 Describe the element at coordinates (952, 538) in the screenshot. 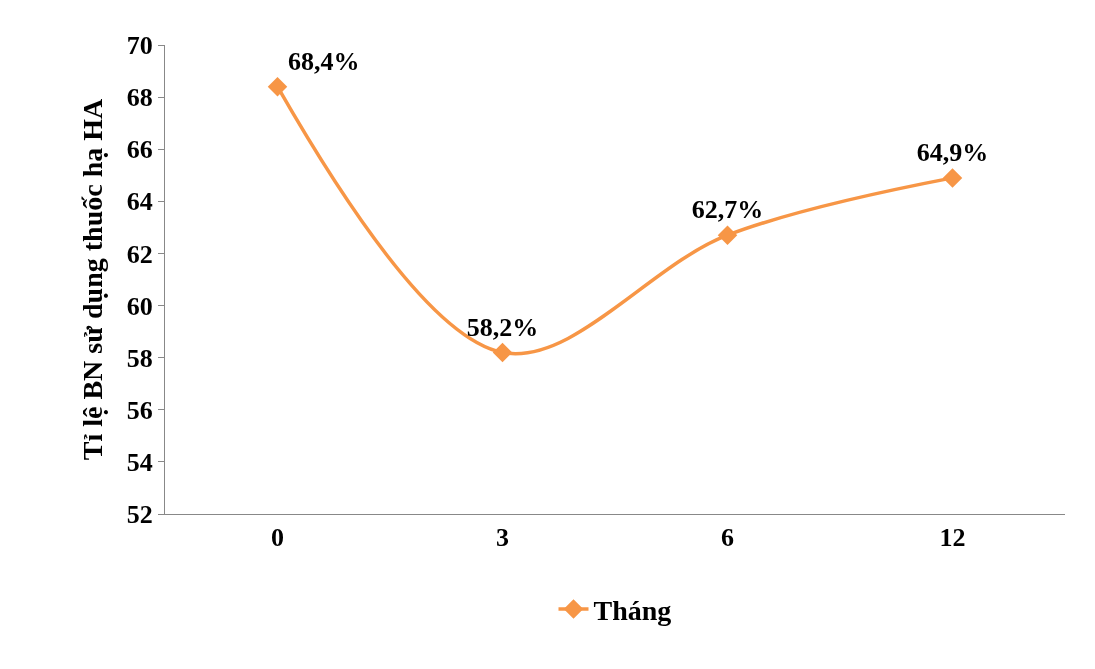

I see `x-tick-label: 12` at that location.